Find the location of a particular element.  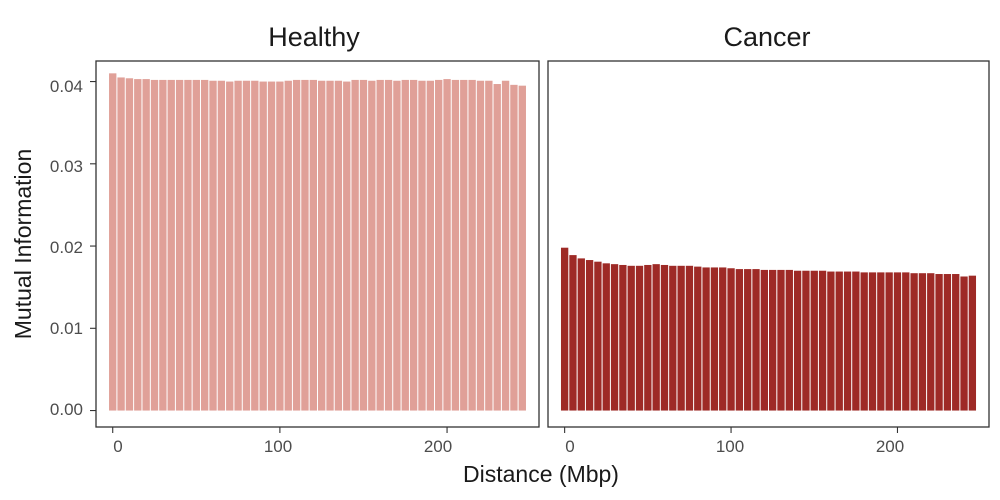

y-tick-label: 0.00 is located at coordinates (66, 409).